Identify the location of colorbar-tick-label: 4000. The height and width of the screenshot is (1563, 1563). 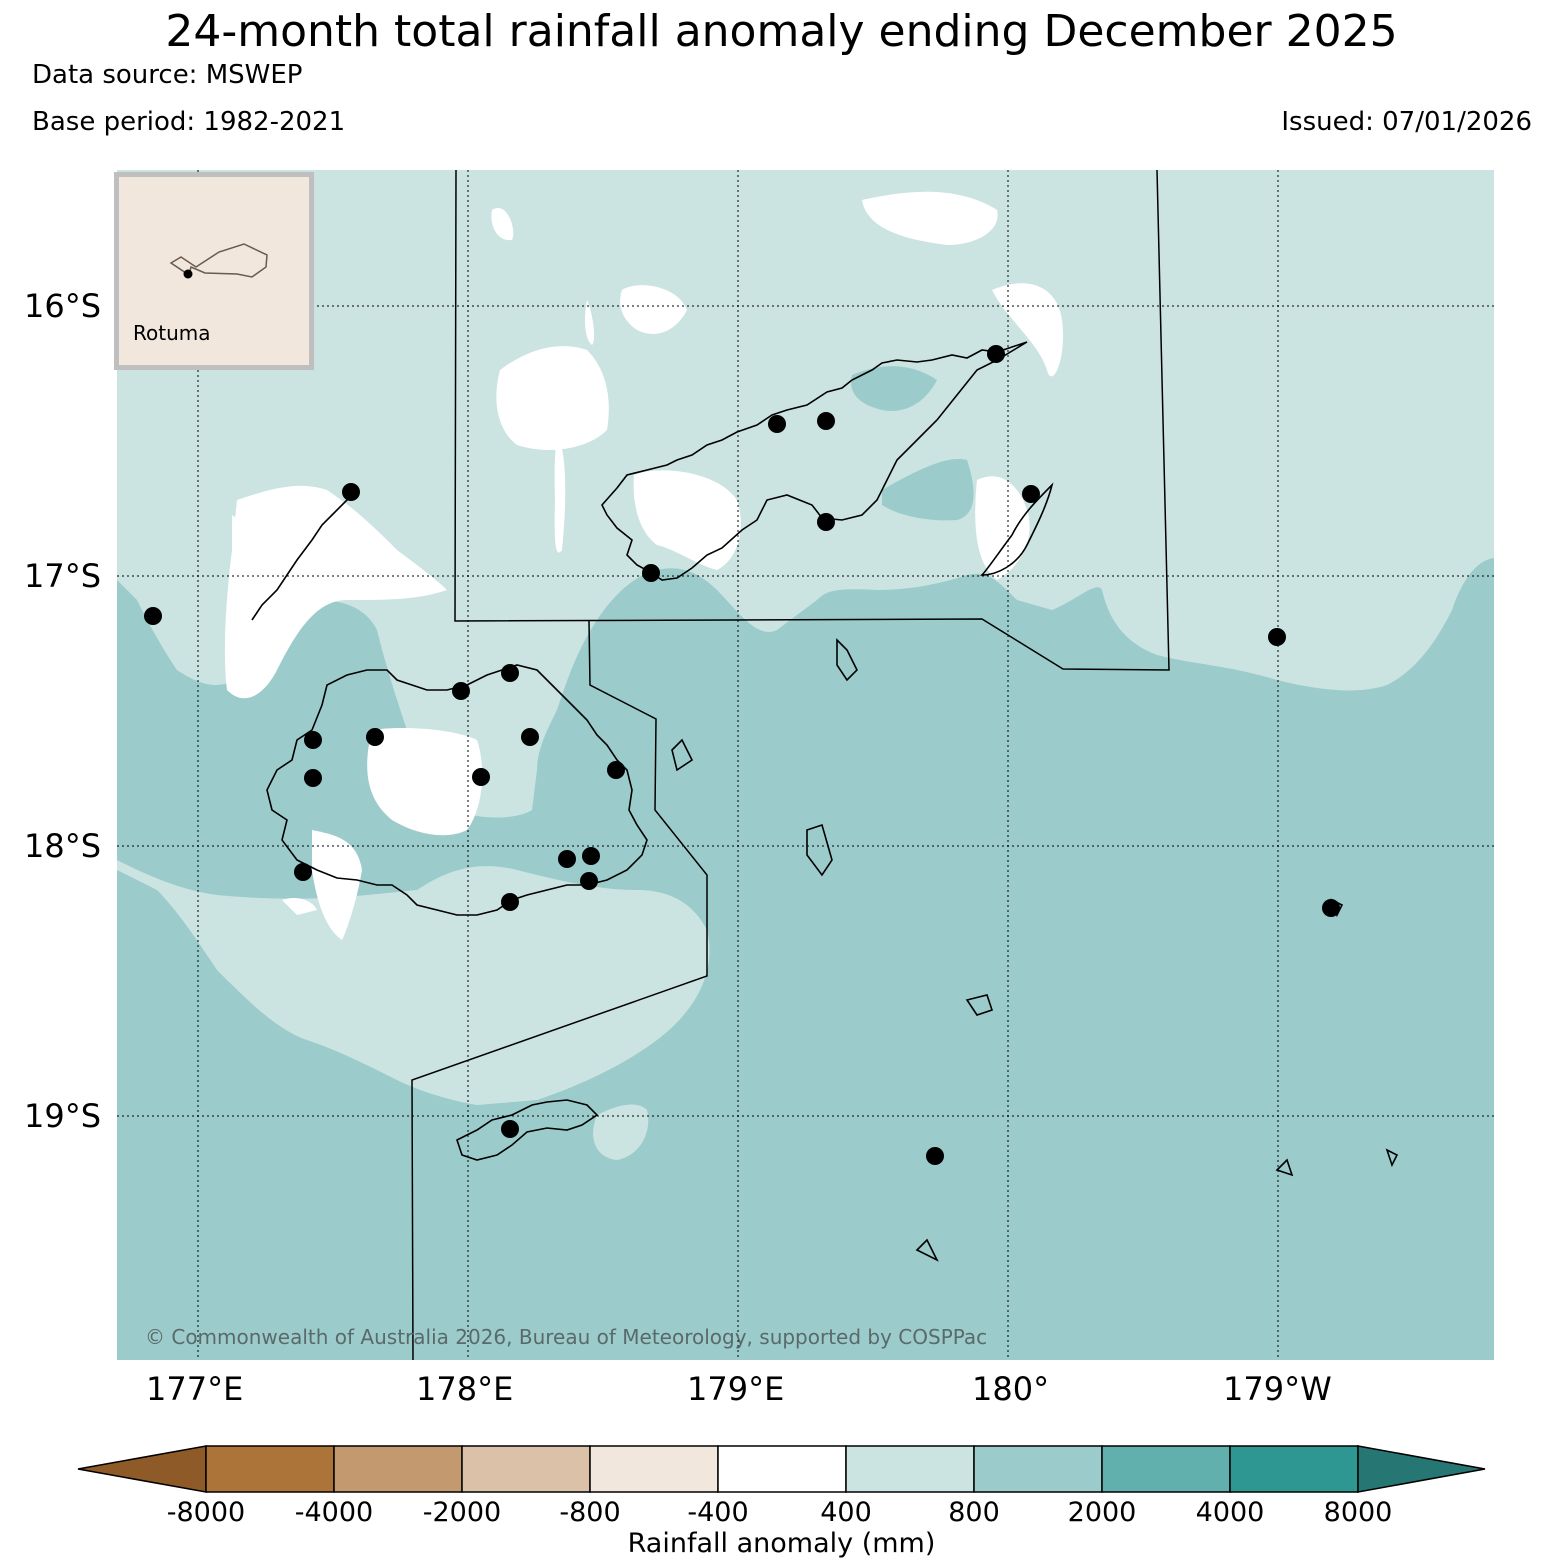
(1230, 1512).